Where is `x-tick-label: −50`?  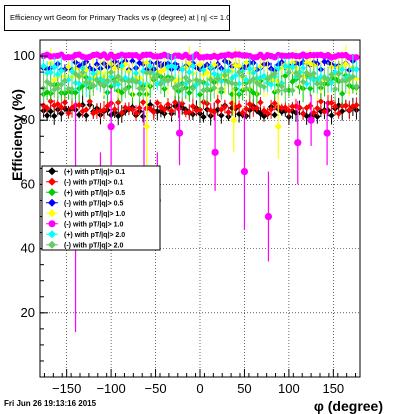
x-tick-label: −50 is located at coordinates (156, 388).